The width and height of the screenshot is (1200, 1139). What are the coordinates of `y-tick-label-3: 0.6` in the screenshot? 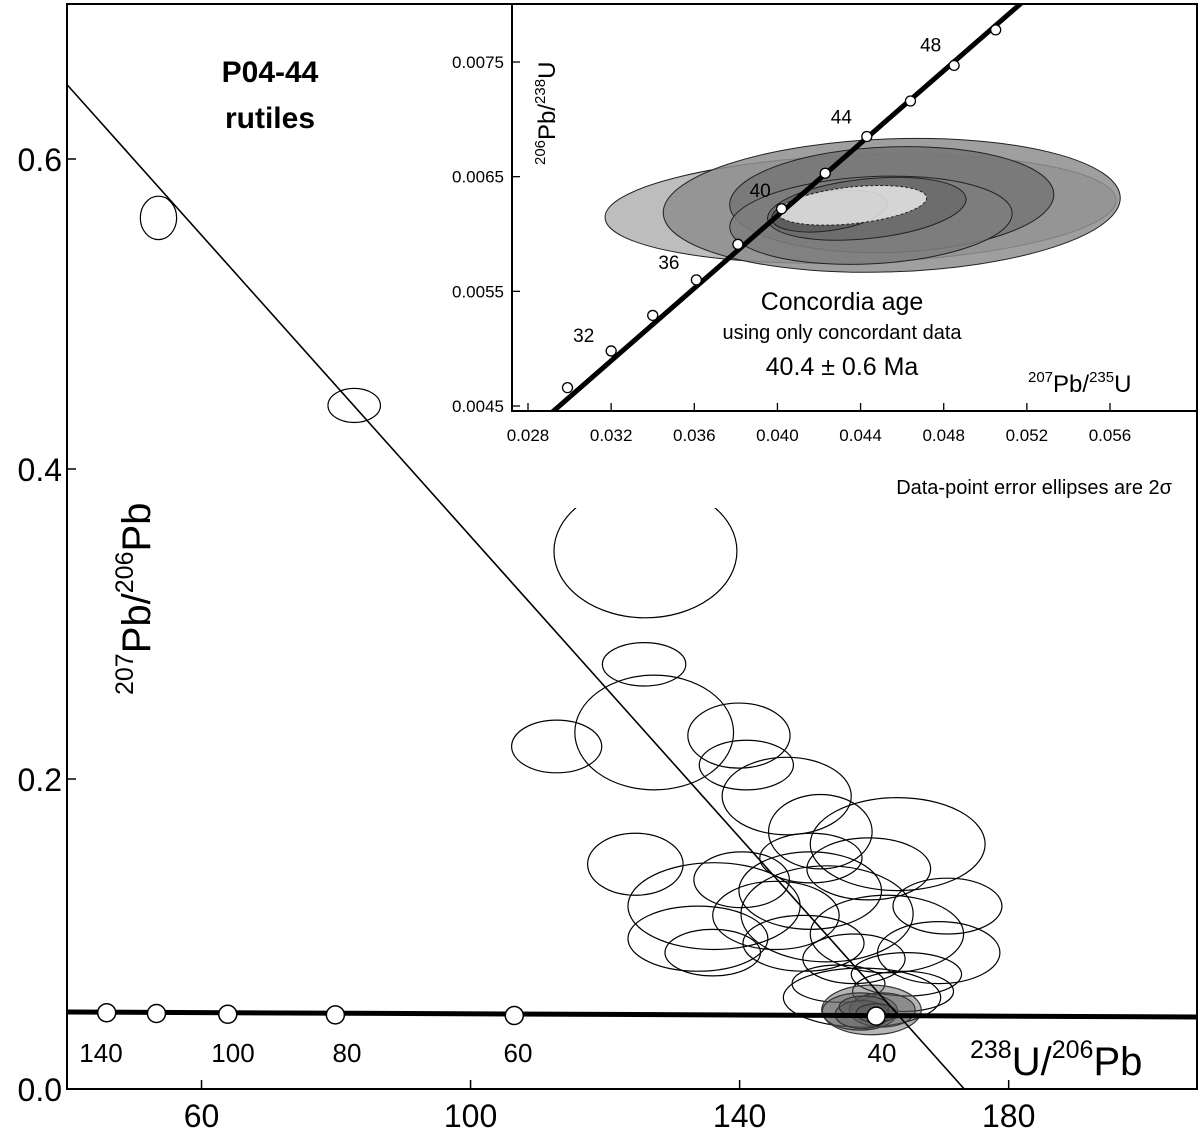 It's located at (40, 160).